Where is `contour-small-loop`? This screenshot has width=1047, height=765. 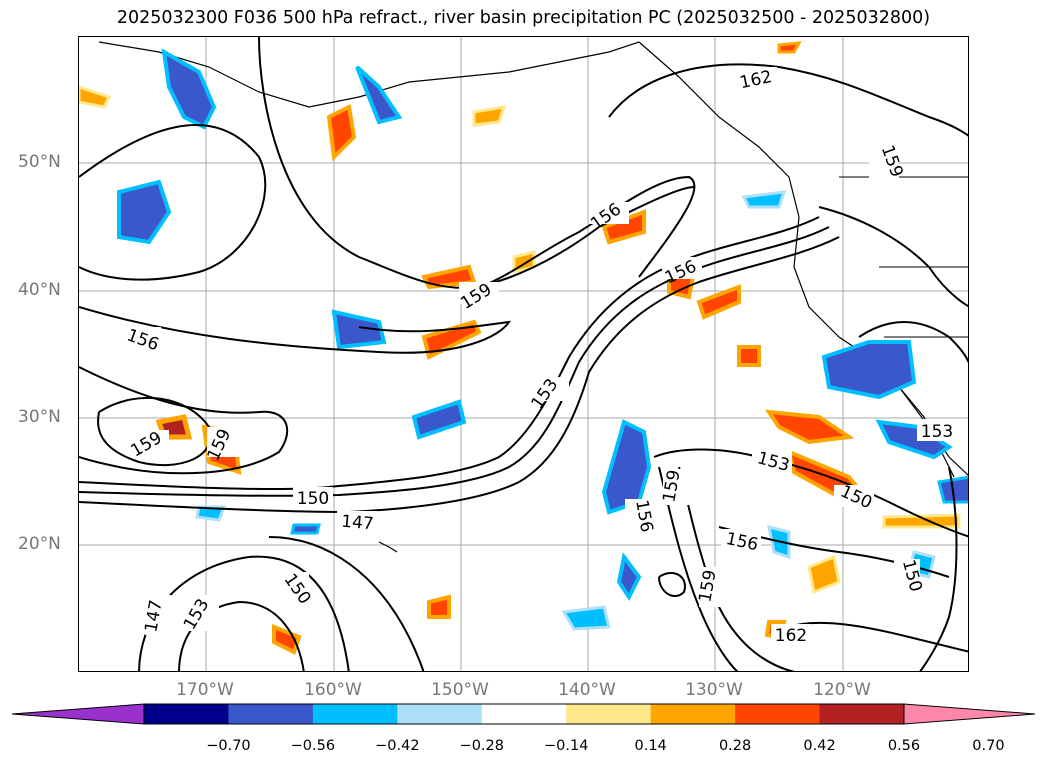 contour-small-loop is located at coordinates (672, 584).